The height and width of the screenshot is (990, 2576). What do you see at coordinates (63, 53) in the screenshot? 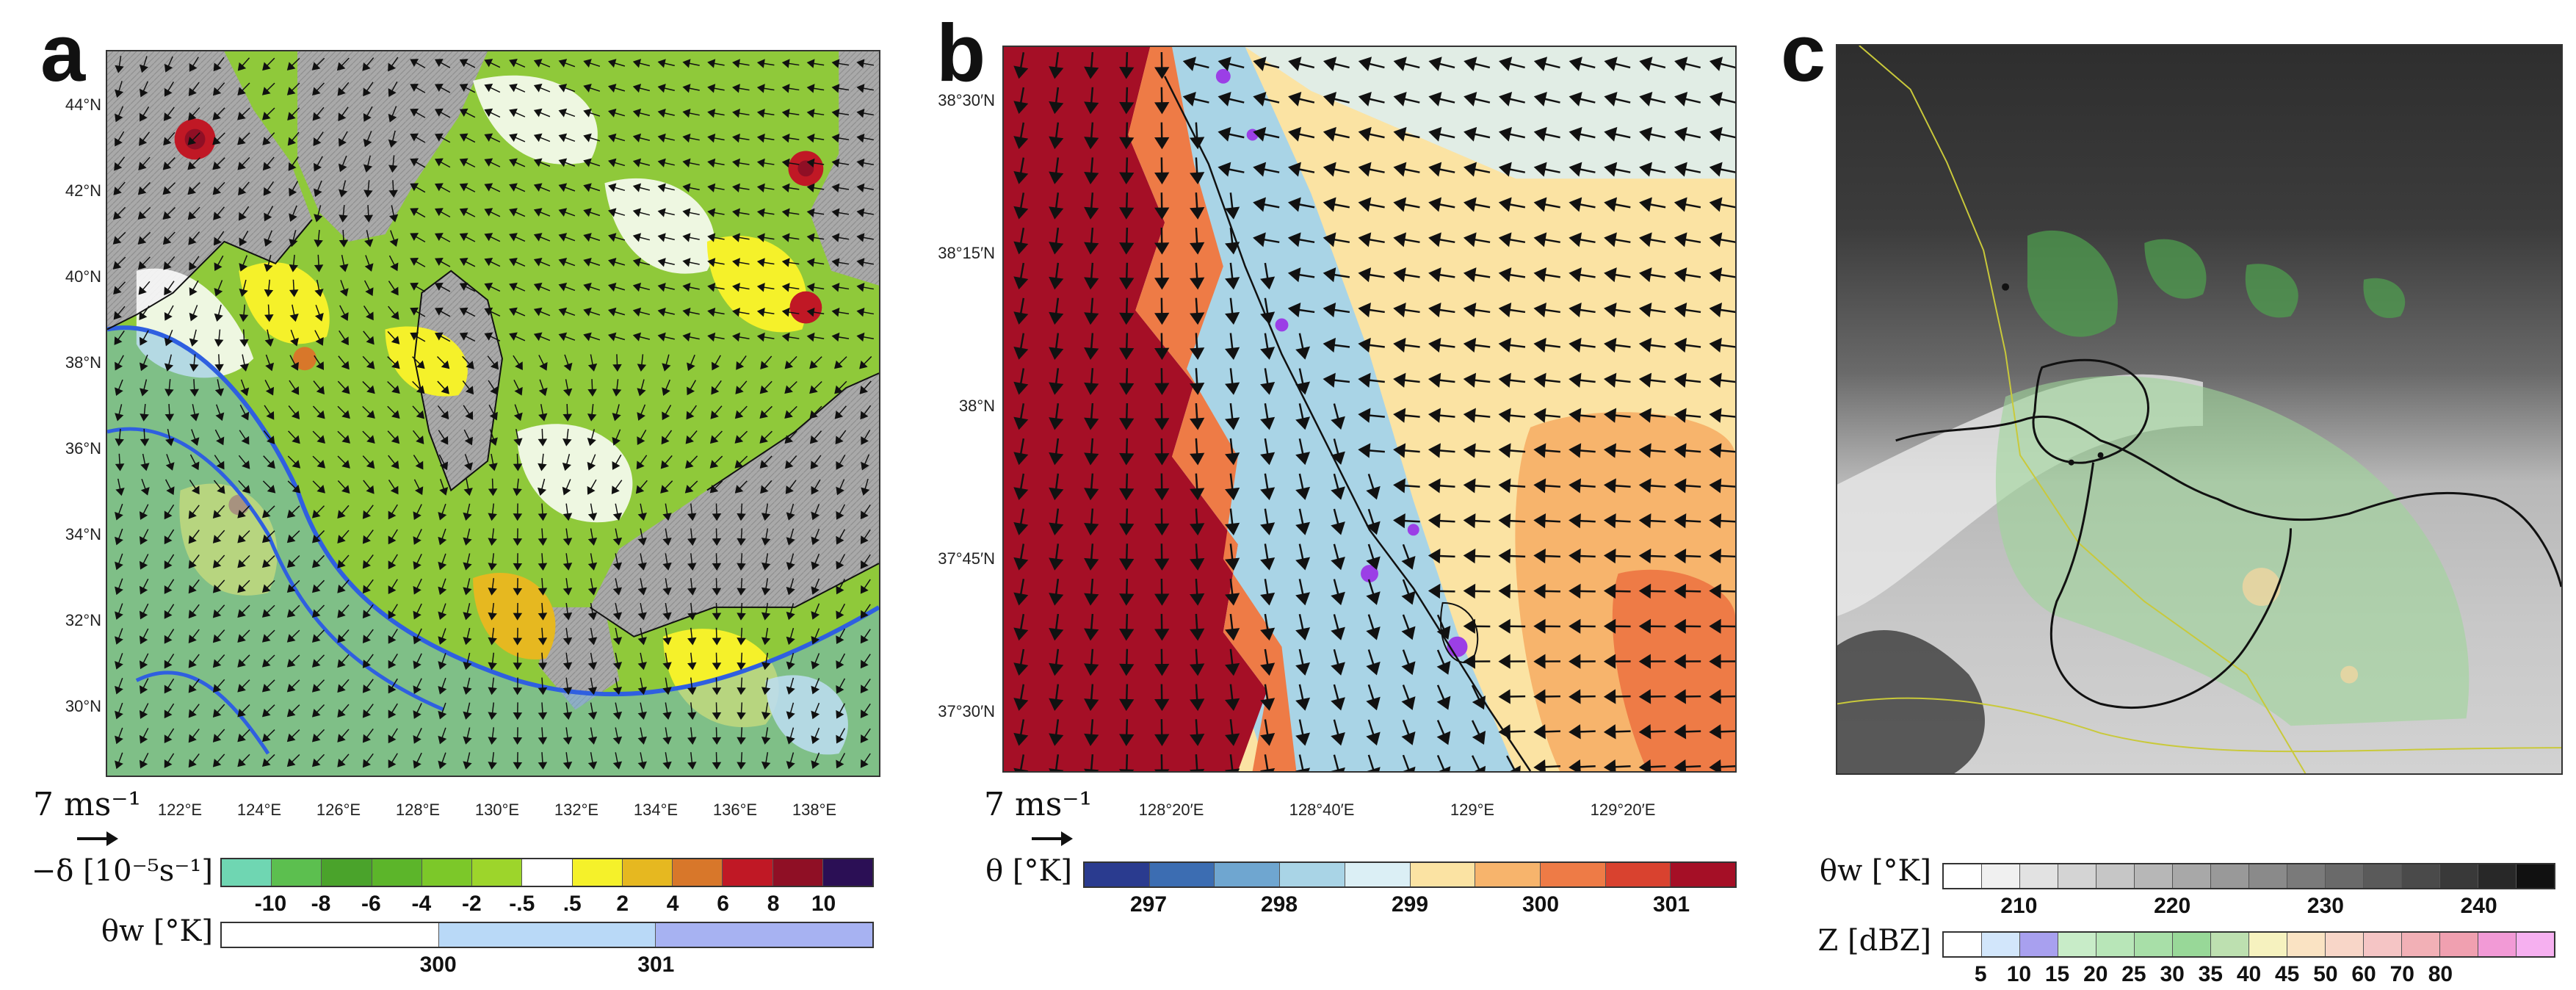
I see `panel-a-letter: a` at bounding box center [63, 53].